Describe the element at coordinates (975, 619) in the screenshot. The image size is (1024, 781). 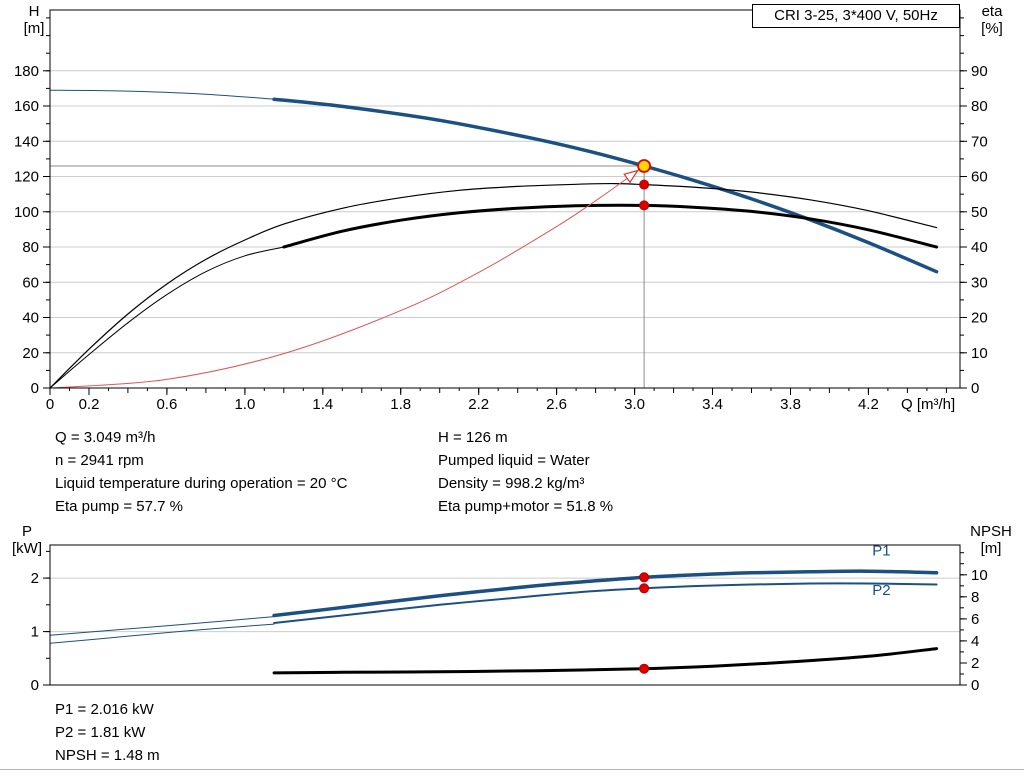
I see `right_axis-tick-label: 6` at that location.